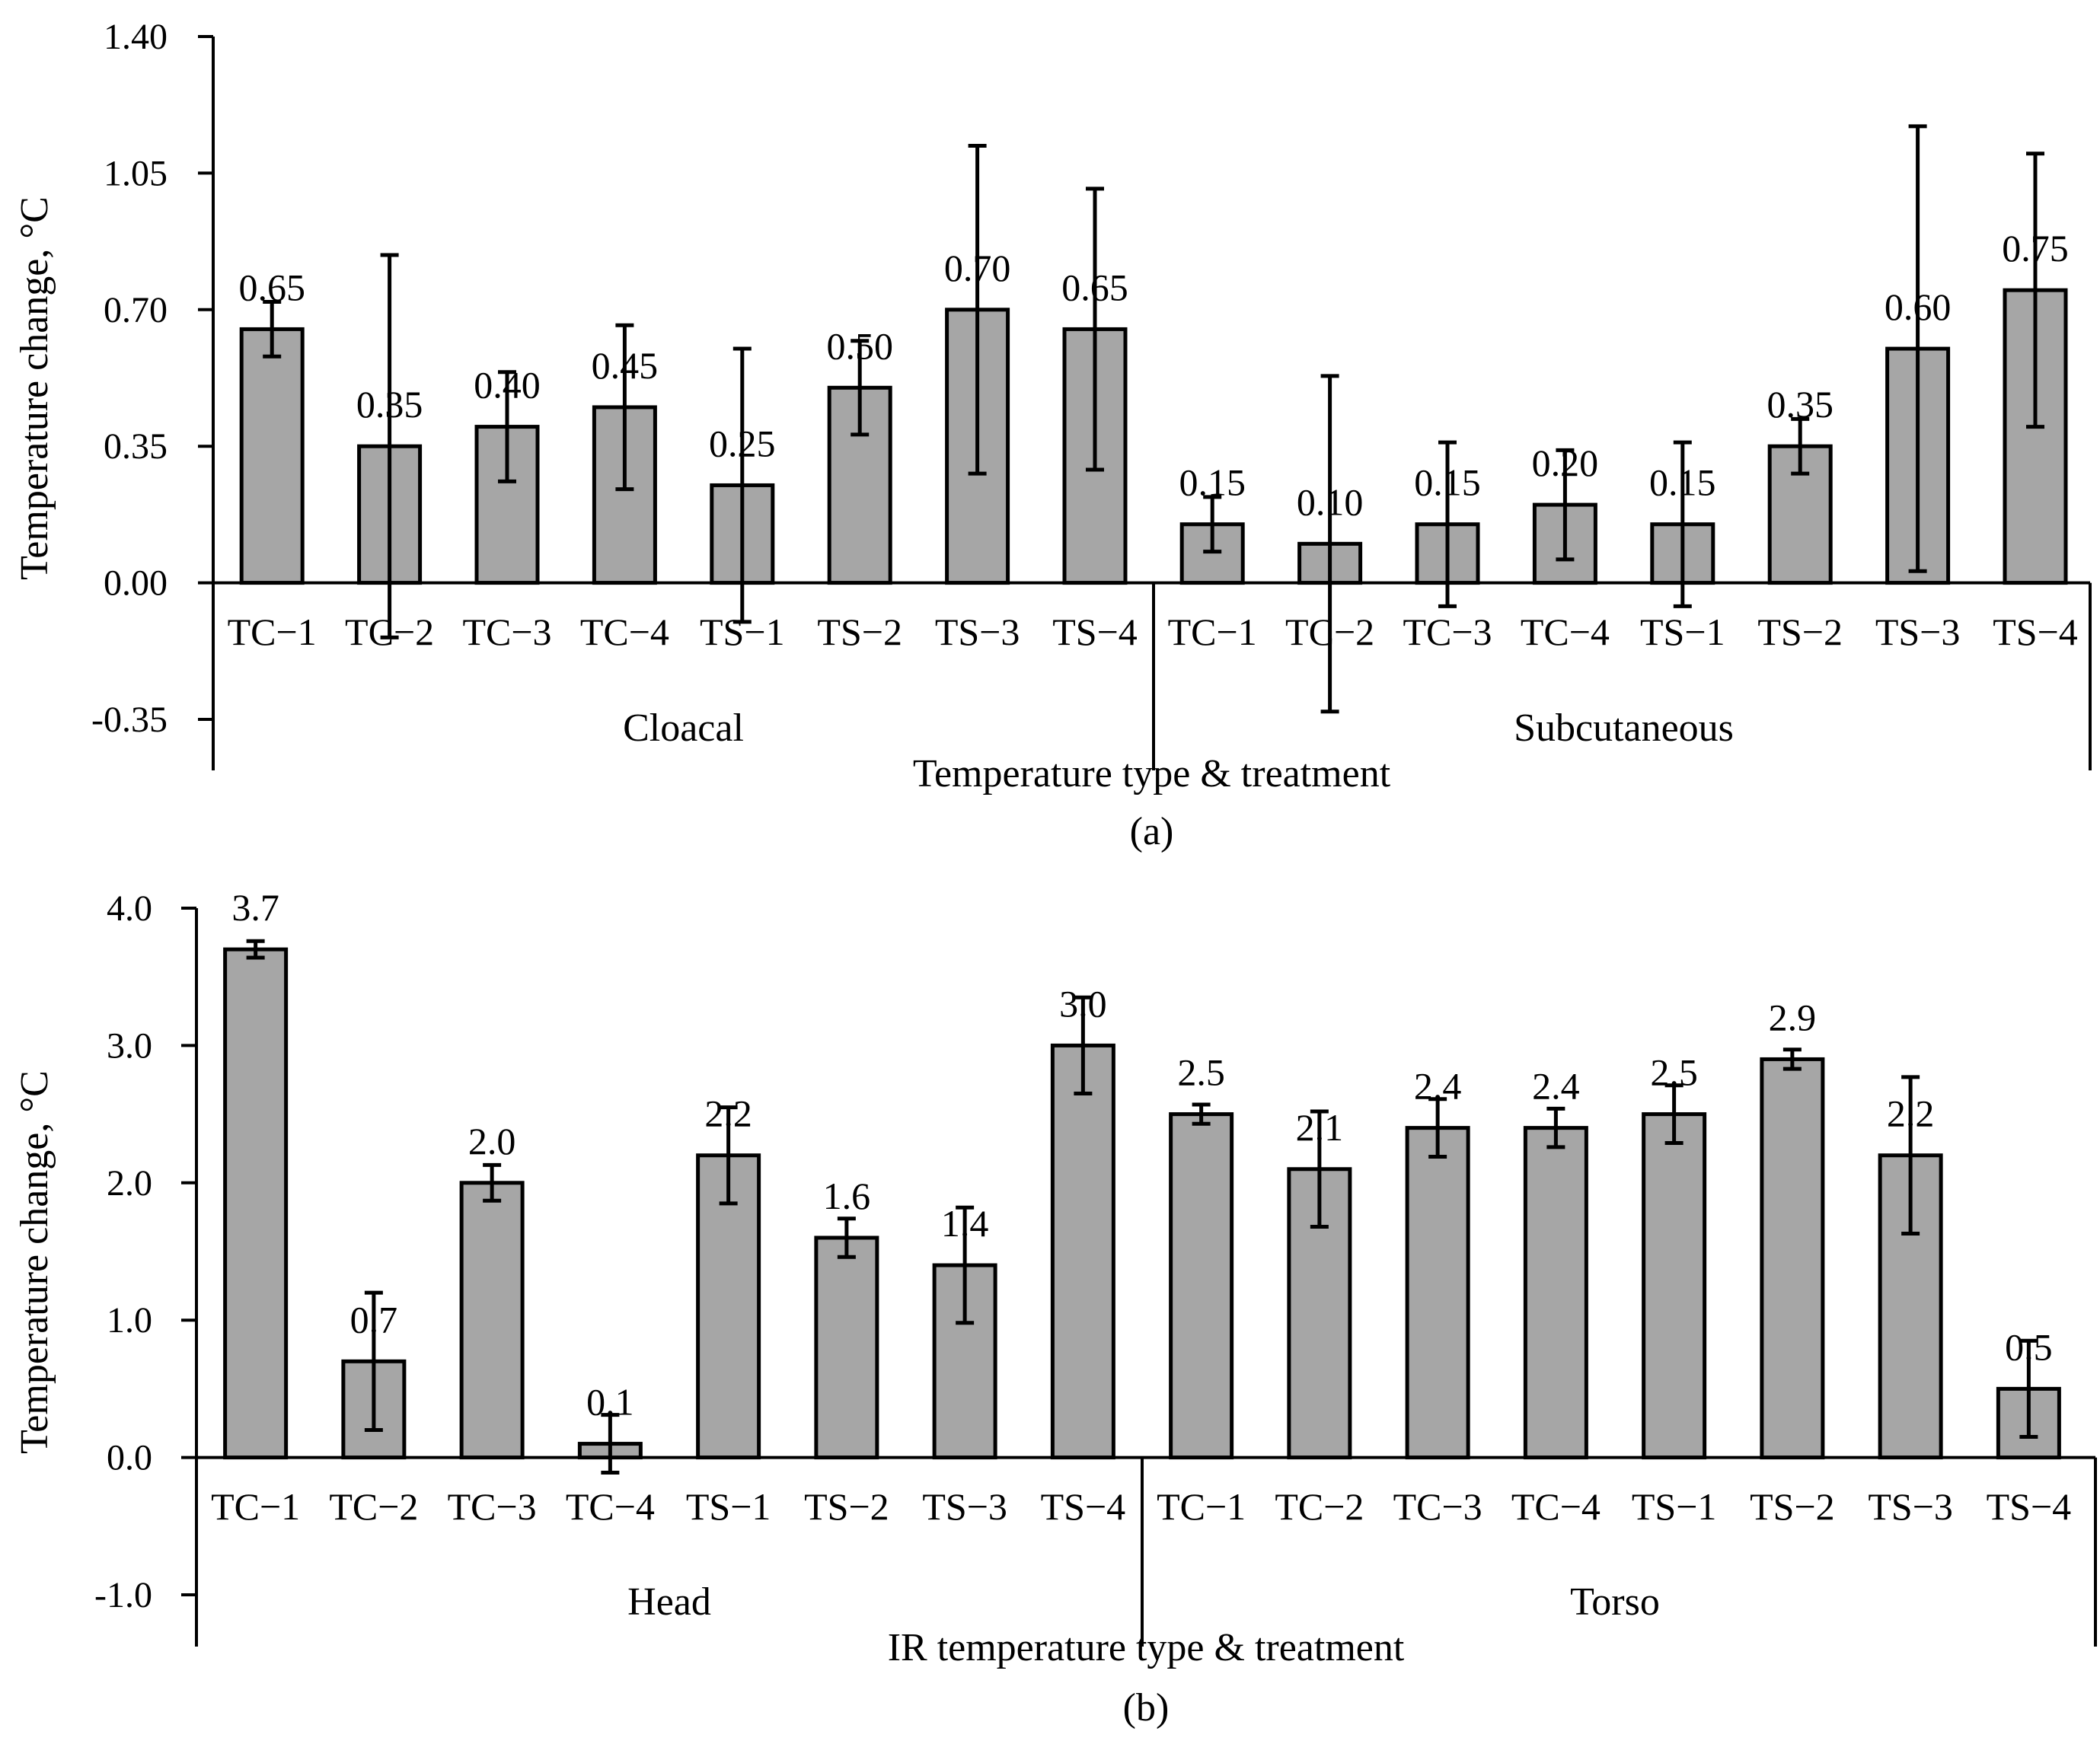  I want to click on panel-a-y-tick-label: 0.35, so click(136, 447).